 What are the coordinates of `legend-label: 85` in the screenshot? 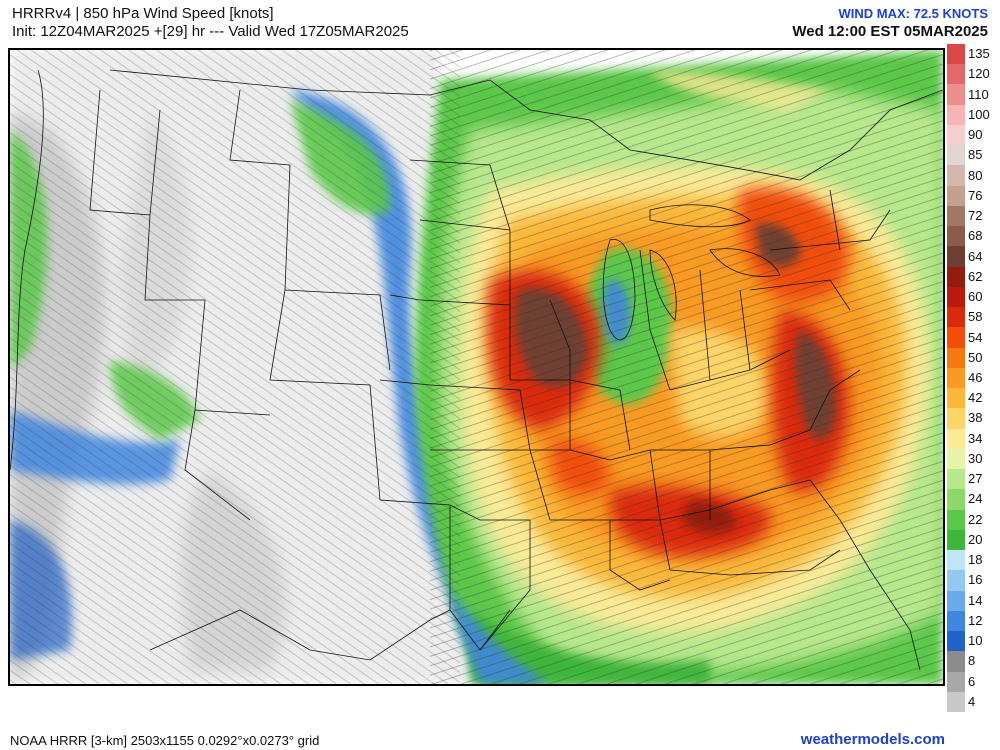 It's located at (975, 155).